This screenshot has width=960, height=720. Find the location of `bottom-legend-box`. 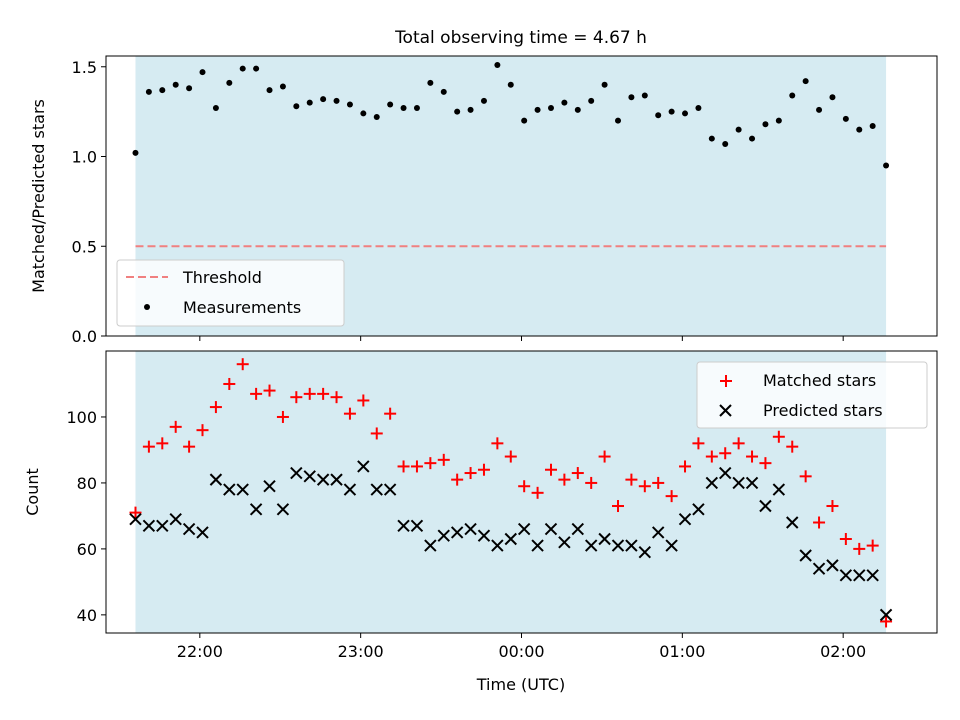

bottom-legend-box is located at coordinates (812, 395).